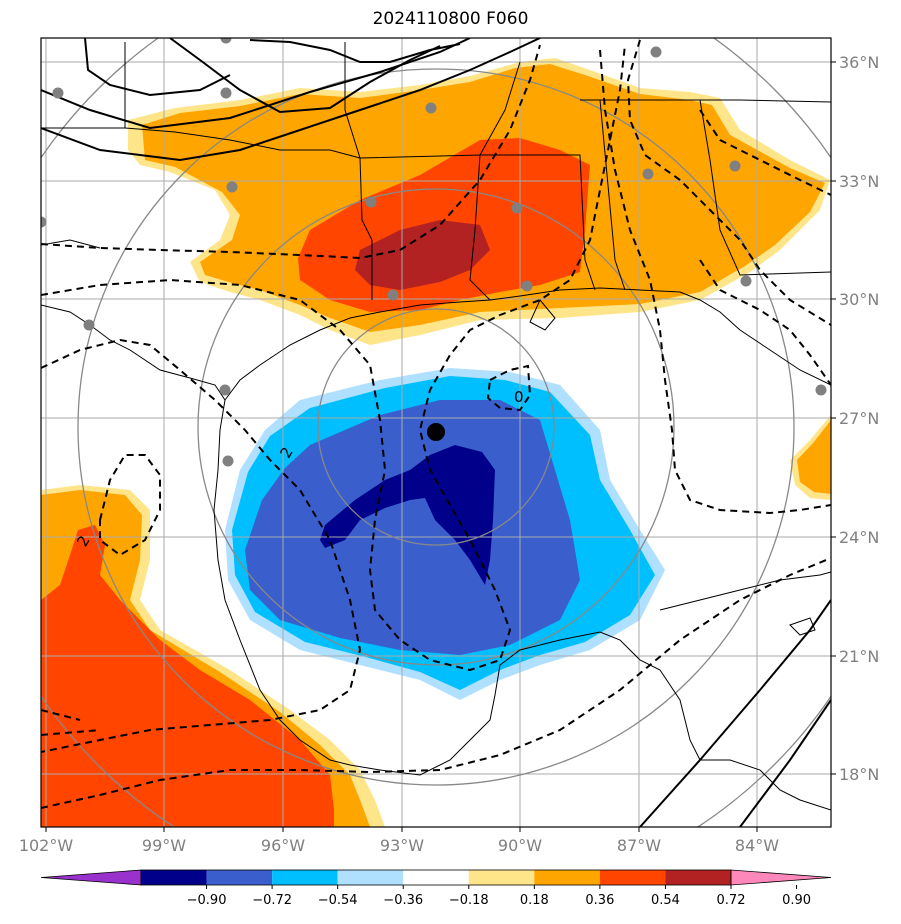  I want to click on colorbar-tick-label: 0.54, so click(665, 900).